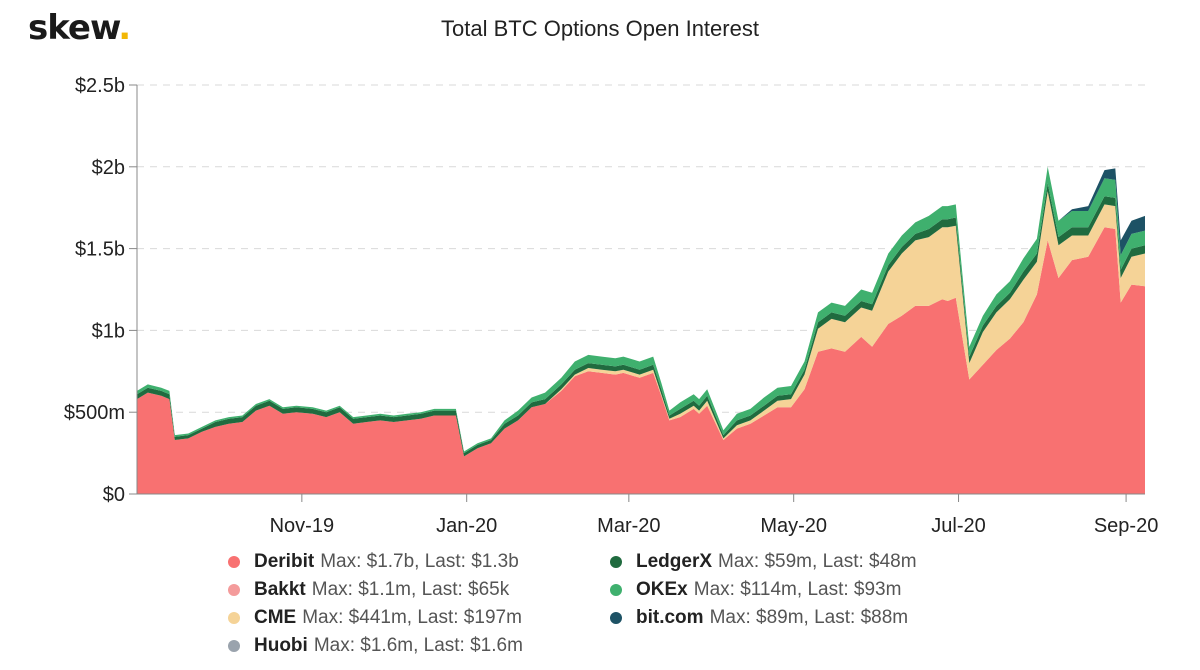  I want to click on legend-series-stats: Max: $89m, Last: $88m, so click(809, 617).